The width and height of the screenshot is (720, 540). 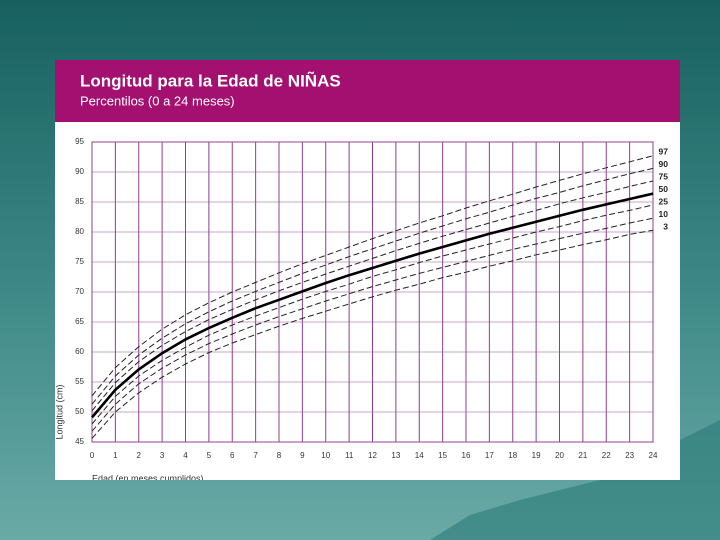 I want to click on y-tick-label: 95, so click(x=79, y=141).